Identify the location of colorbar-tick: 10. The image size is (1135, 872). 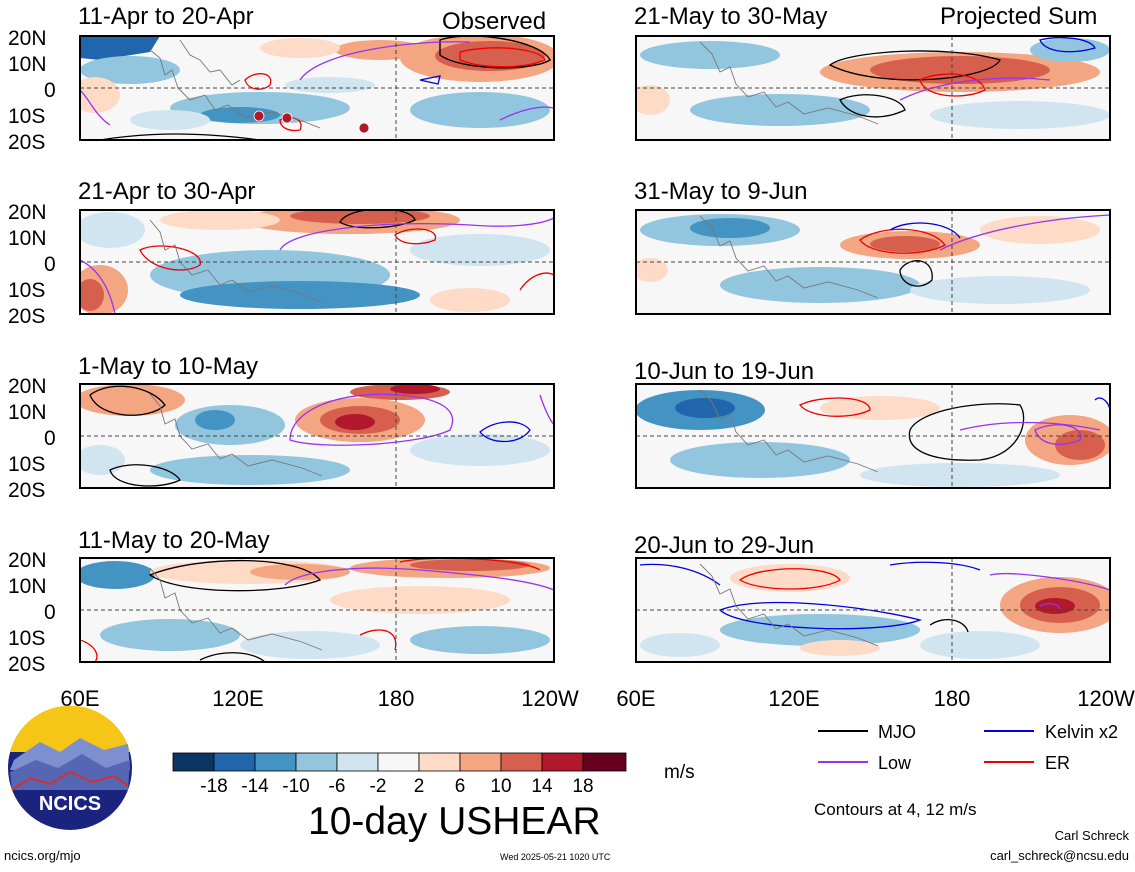
(500, 786).